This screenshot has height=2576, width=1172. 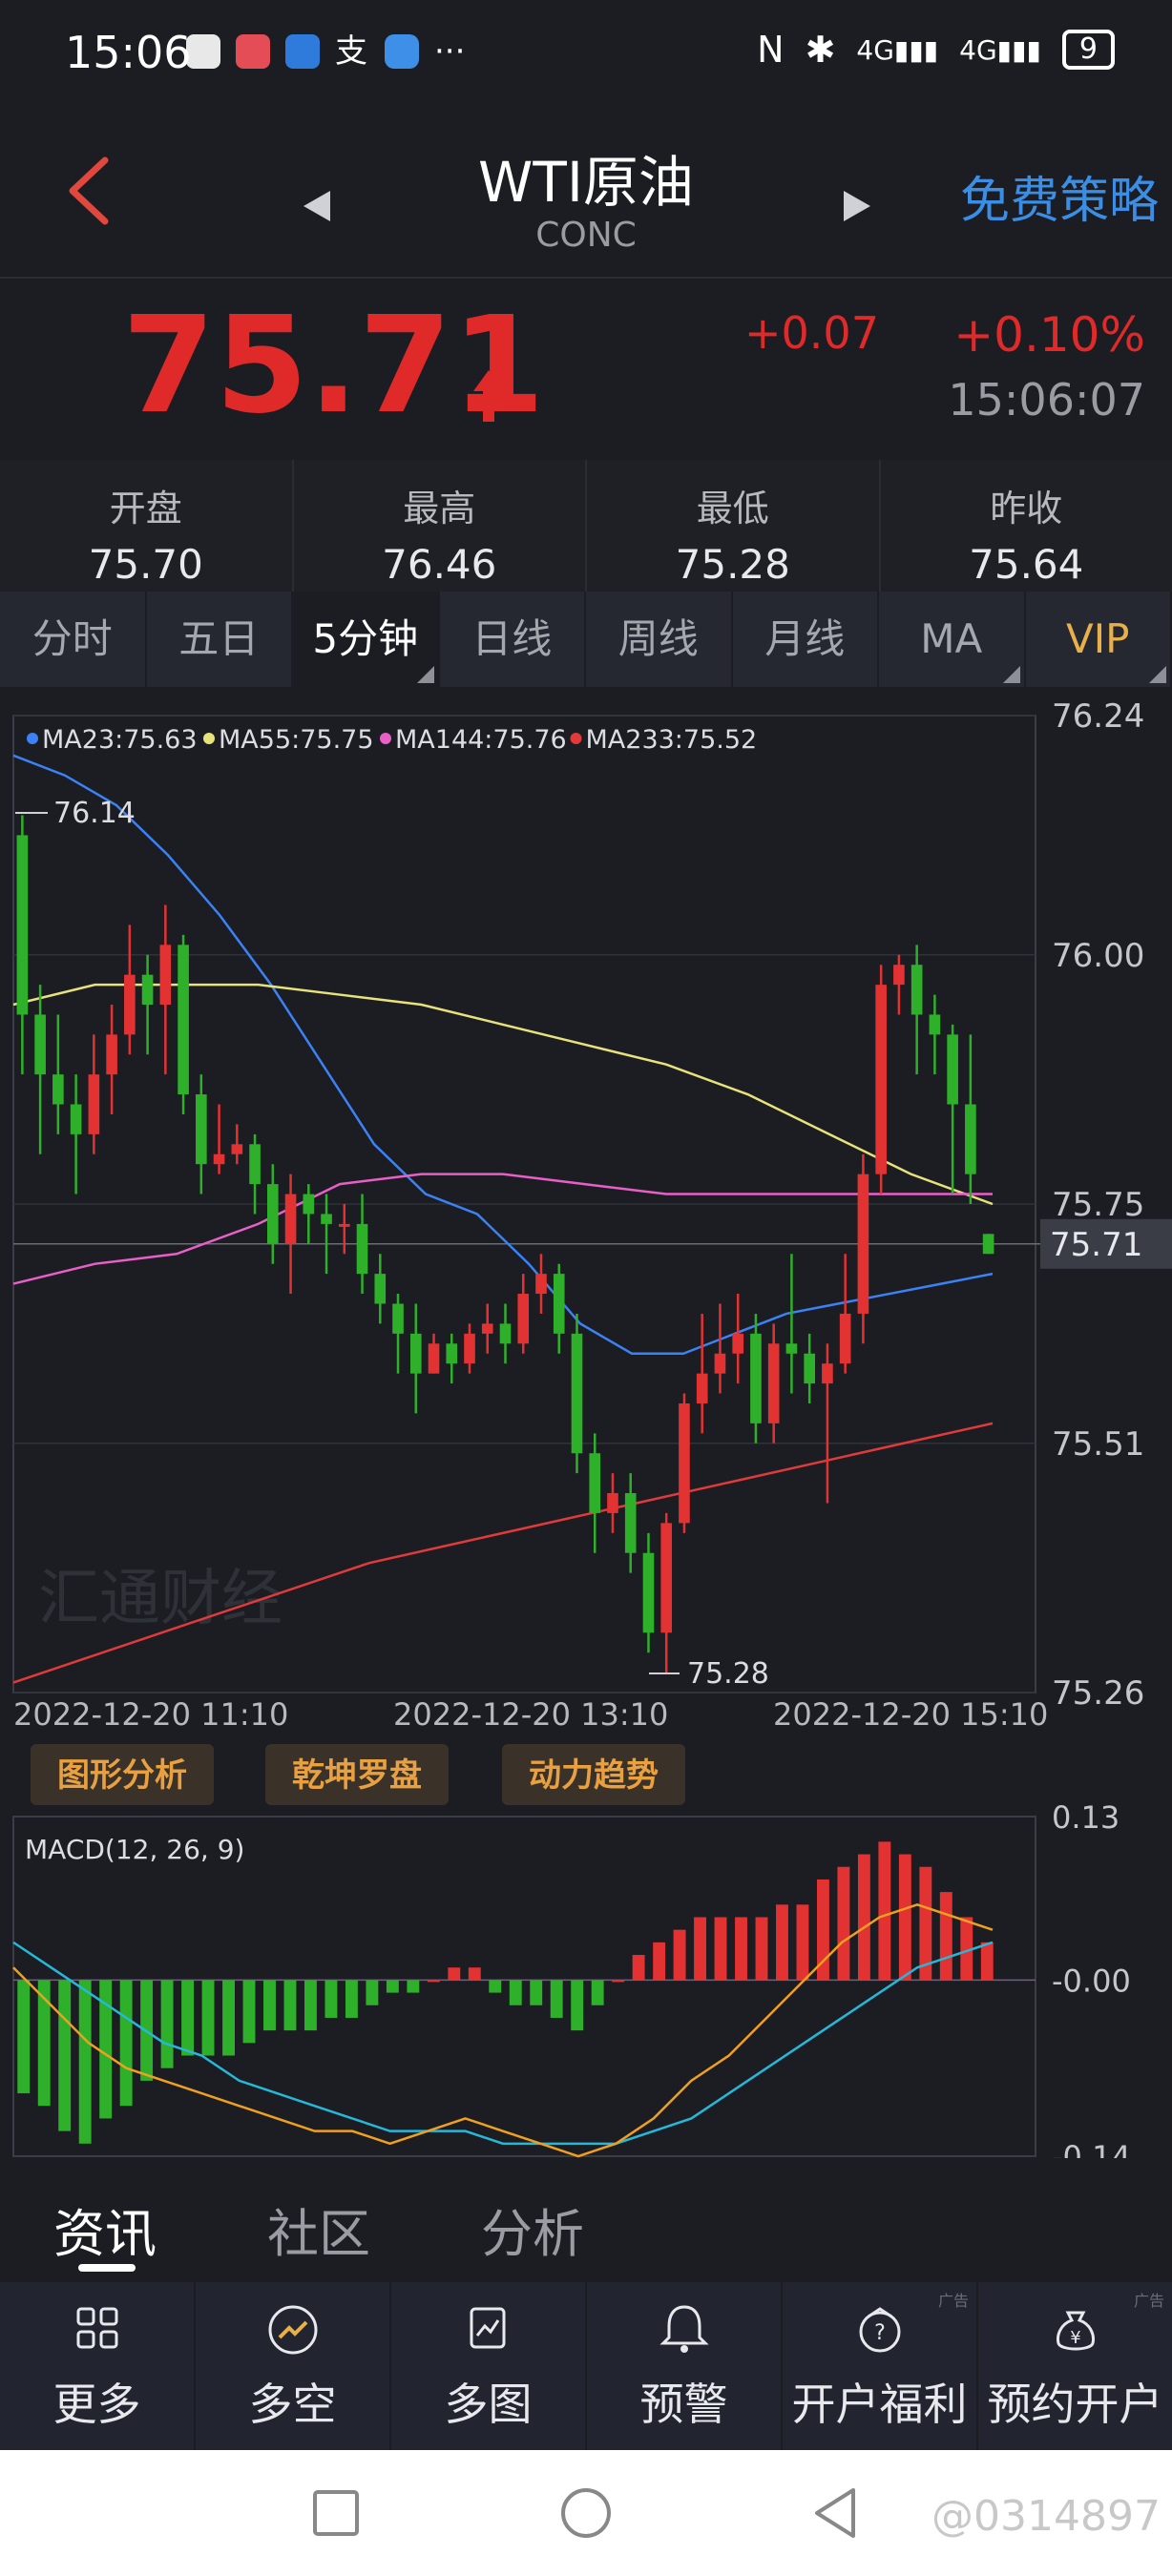 I want to click on high-annotation: 76.14, so click(x=94, y=813).